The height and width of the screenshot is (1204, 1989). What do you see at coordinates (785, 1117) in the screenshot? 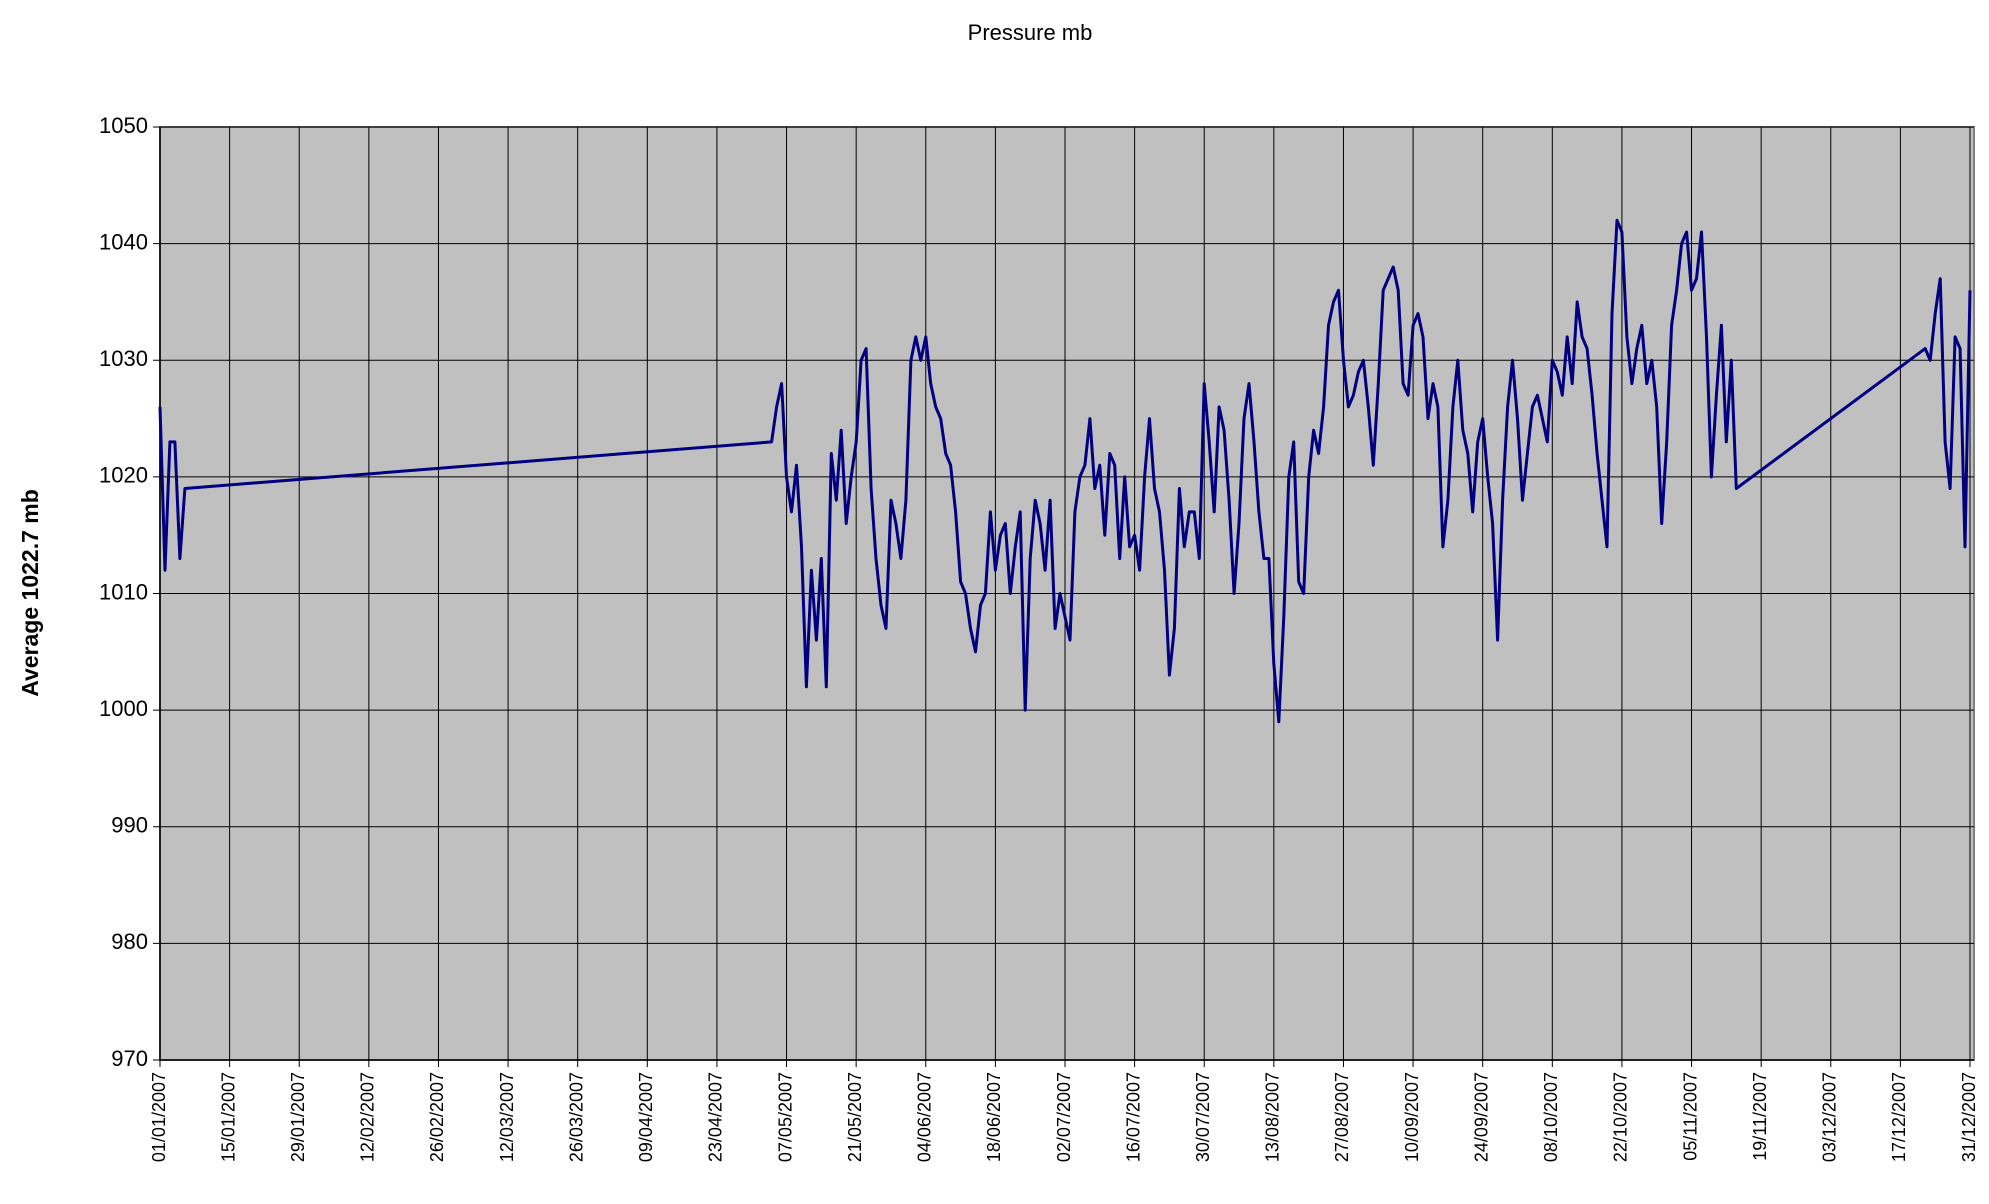
I see `x-tick-label: 07/05/2007` at bounding box center [785, 1117].